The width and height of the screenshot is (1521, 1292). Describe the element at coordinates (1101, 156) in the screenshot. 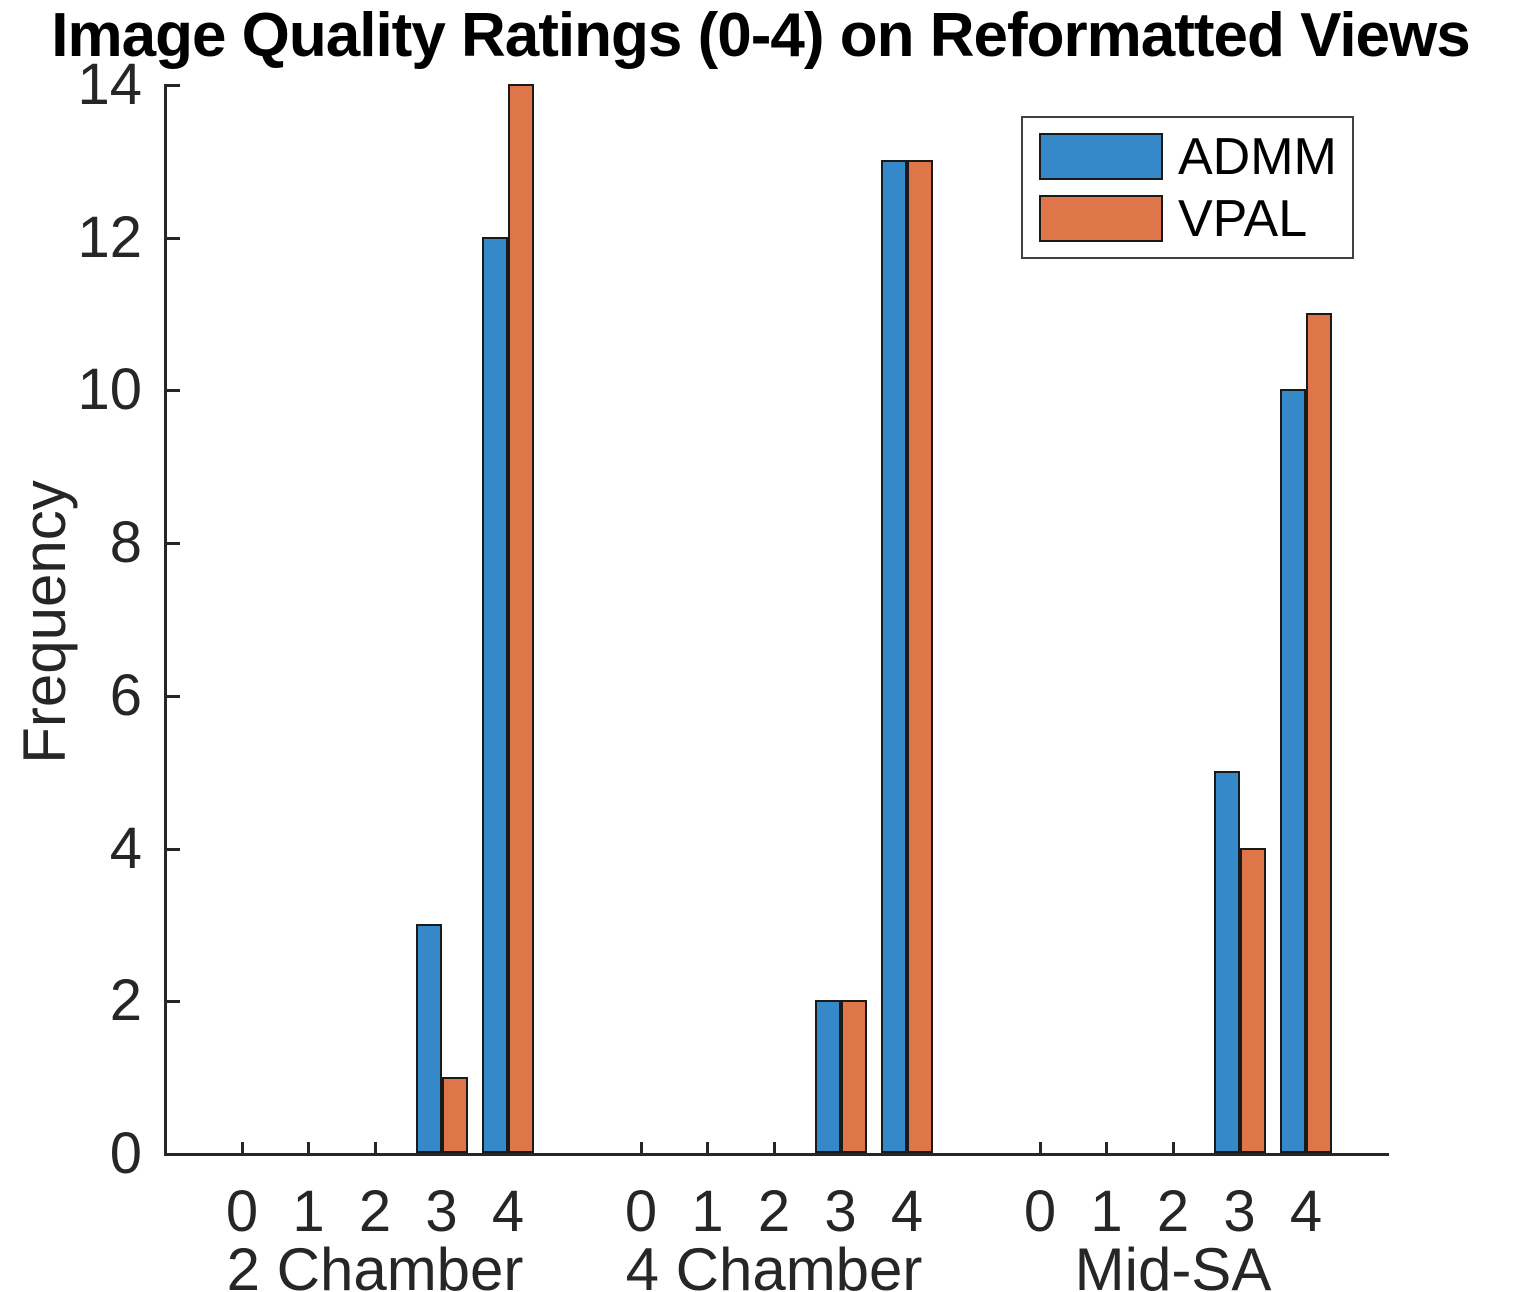

I see `legend-swatch-admm` at that location.